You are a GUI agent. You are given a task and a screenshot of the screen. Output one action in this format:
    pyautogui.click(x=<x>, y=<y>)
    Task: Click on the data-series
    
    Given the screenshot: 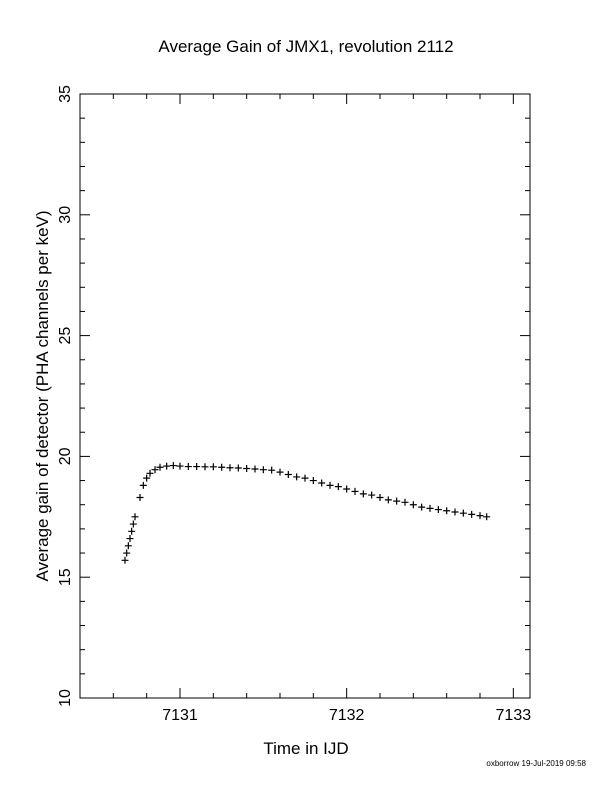 What is the action you would take?
    pyautogui.click(x=306, y=513)
    